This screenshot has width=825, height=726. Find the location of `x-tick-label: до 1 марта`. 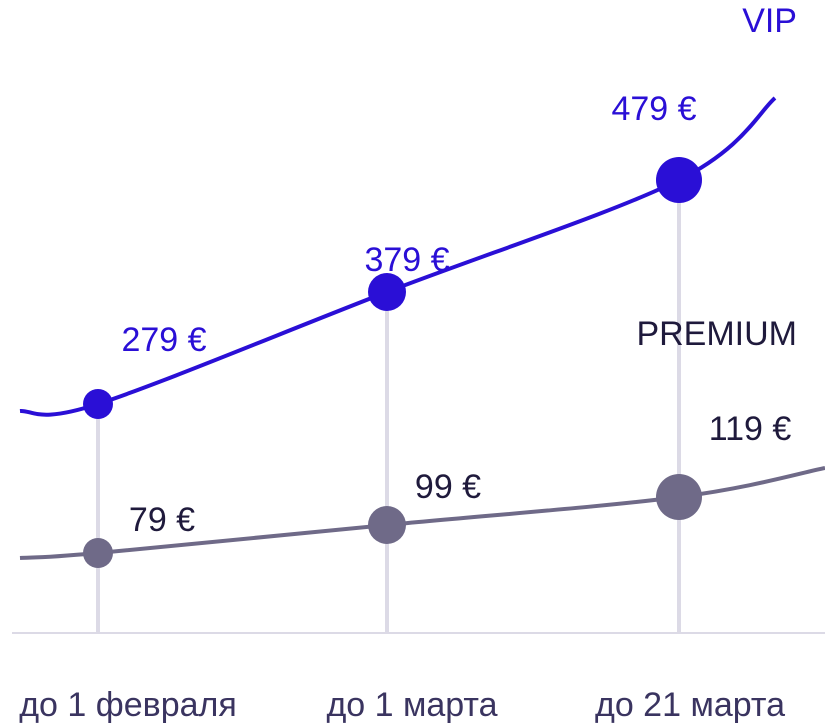

x-tick-label: до 1 марта is located at coordinates (411, 705).